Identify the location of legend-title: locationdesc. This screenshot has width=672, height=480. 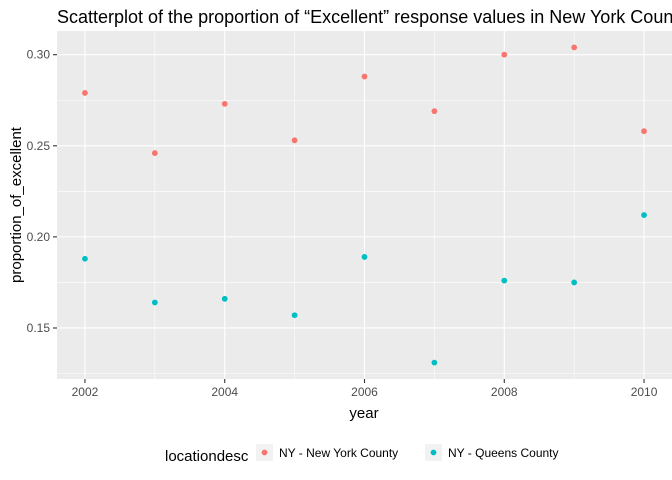
(207, 456).